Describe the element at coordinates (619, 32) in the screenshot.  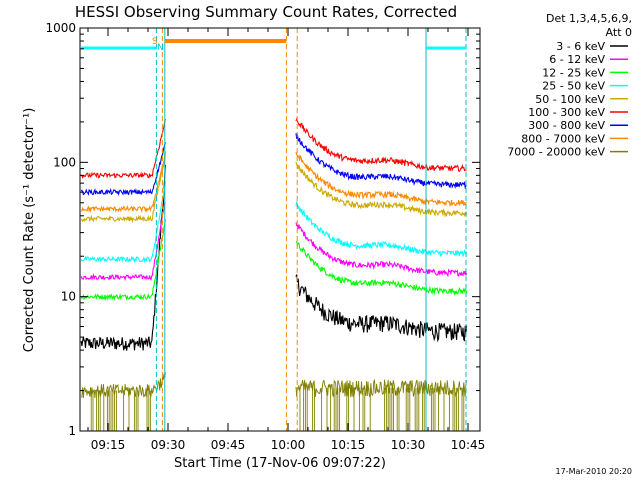
I see `legend-header-line-2: Att 0` at that location.